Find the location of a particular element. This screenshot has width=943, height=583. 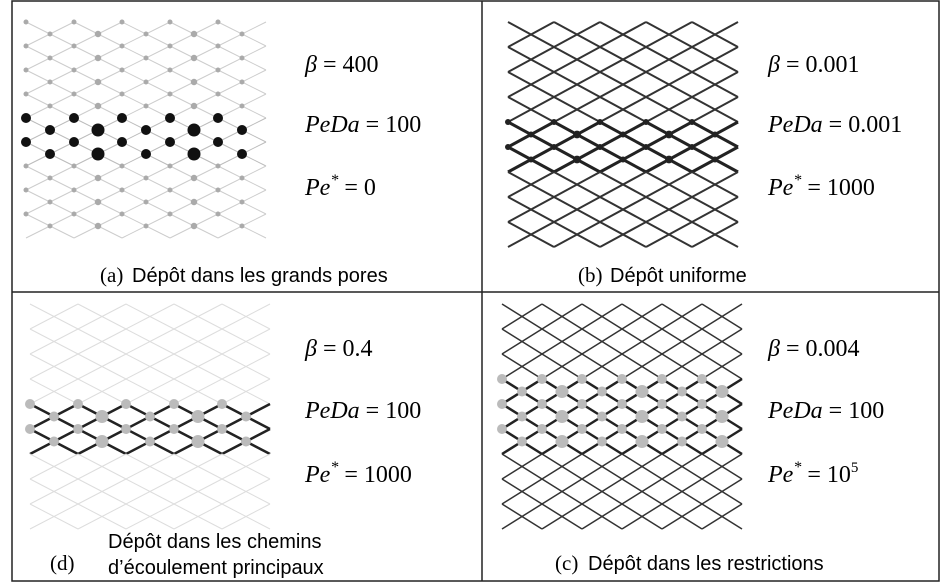

lattice is located at coordinates (622, 134).